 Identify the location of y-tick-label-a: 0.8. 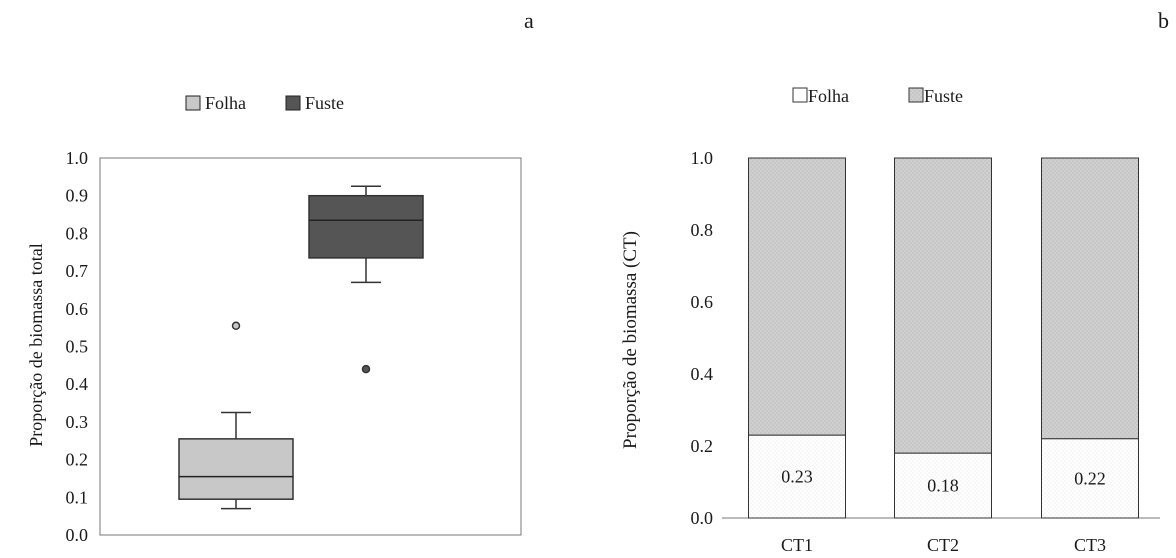
(77, 233).